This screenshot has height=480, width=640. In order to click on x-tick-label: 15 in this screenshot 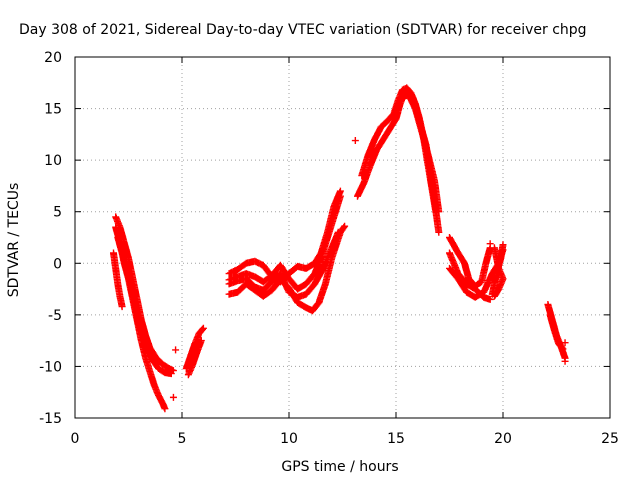, I will do `click(396, 439)`.